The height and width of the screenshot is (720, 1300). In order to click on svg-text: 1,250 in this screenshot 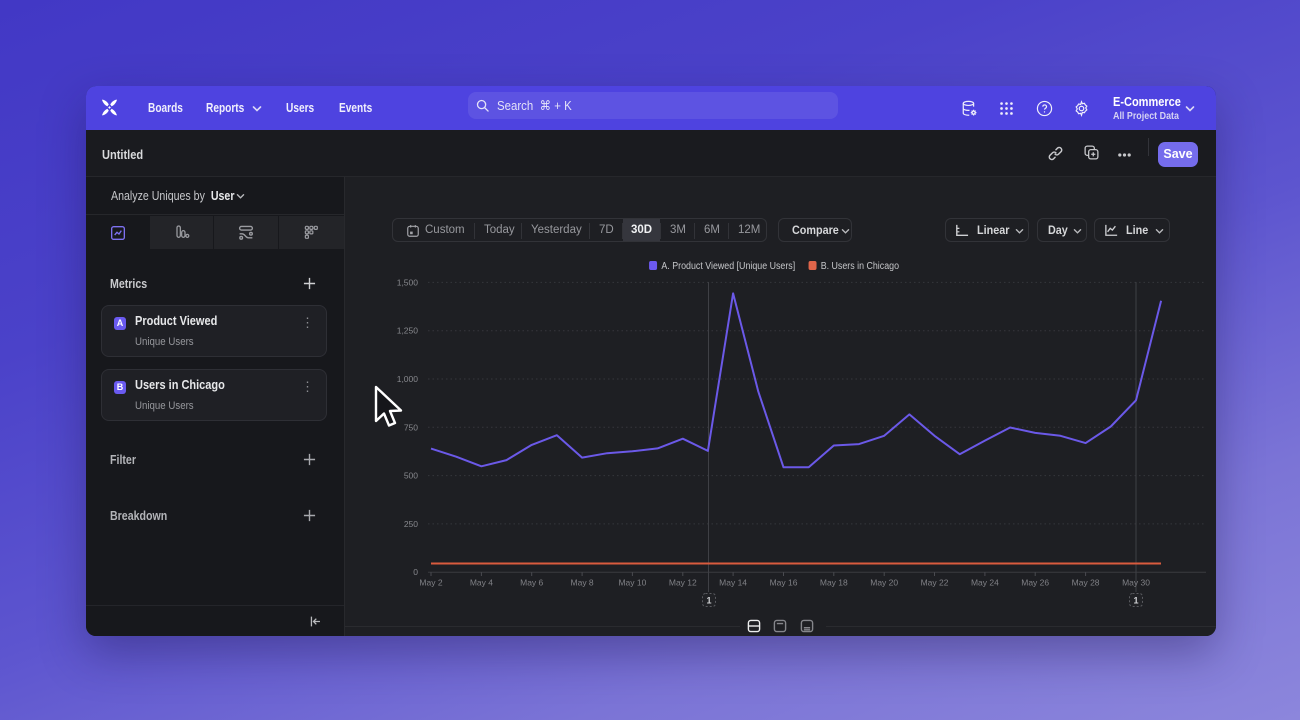, I will do `click(408, 331)`.